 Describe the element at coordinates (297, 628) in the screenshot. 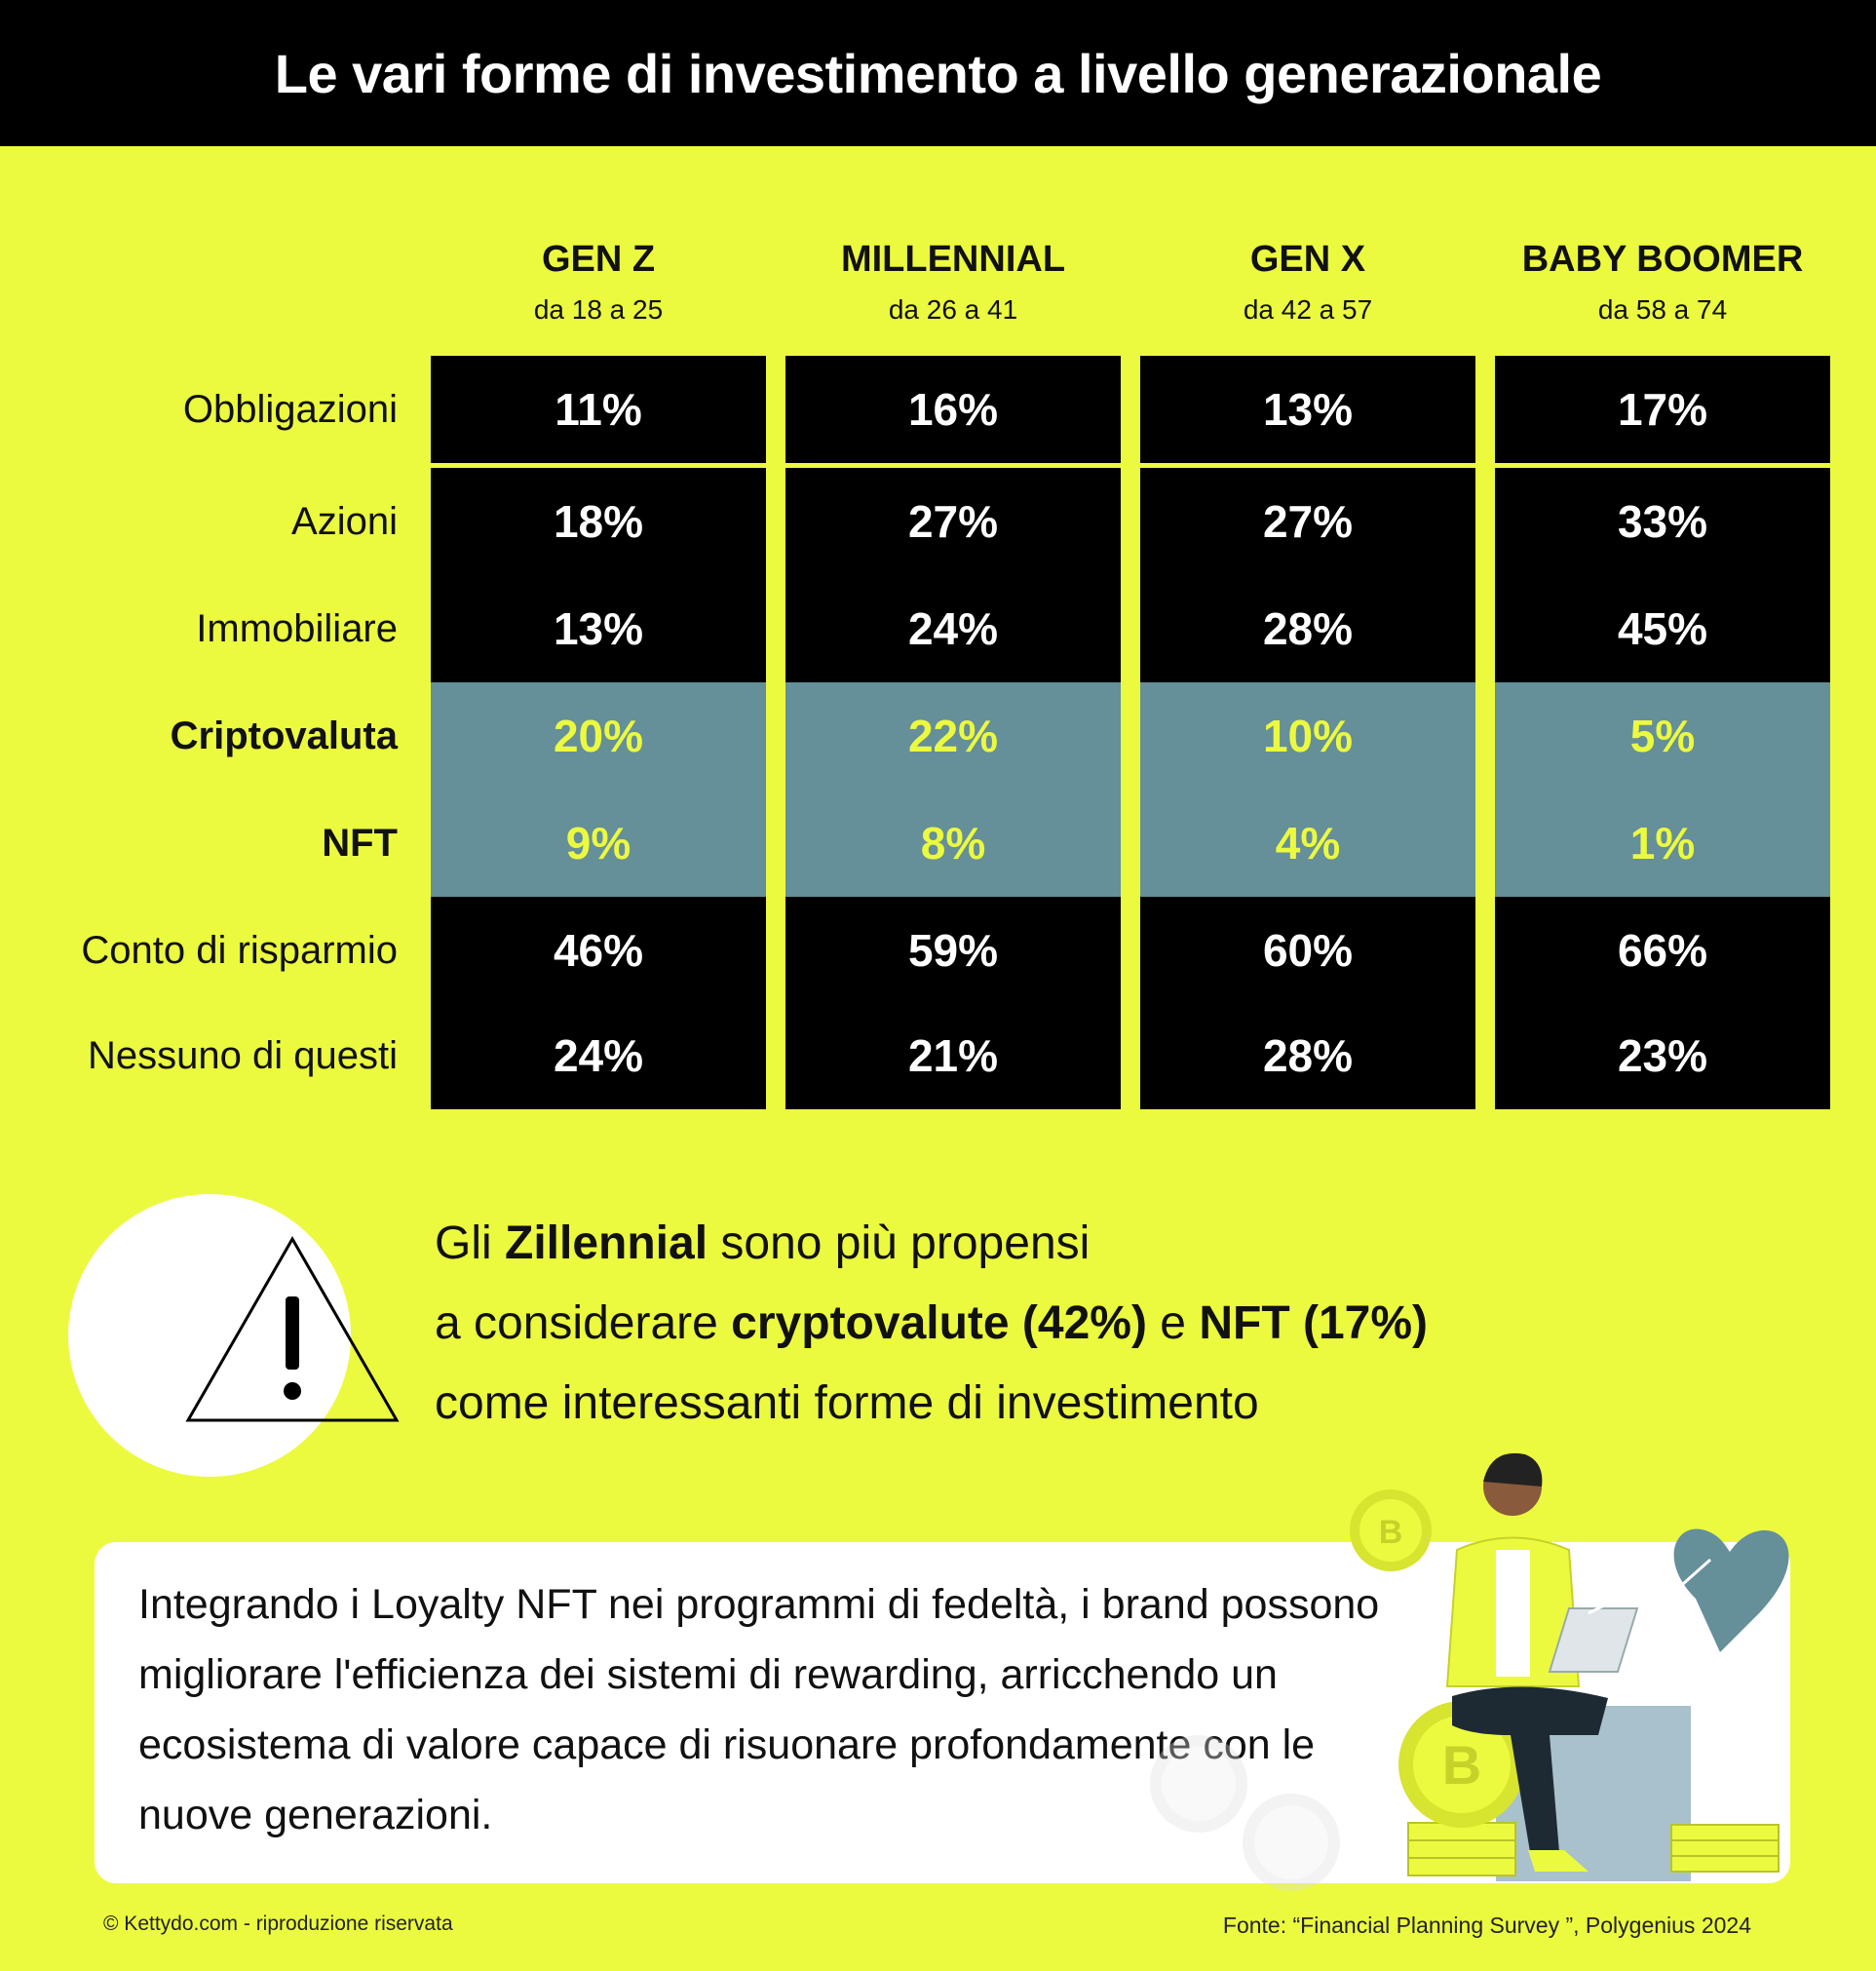

I see `row-label: Immobiliare` at that location.